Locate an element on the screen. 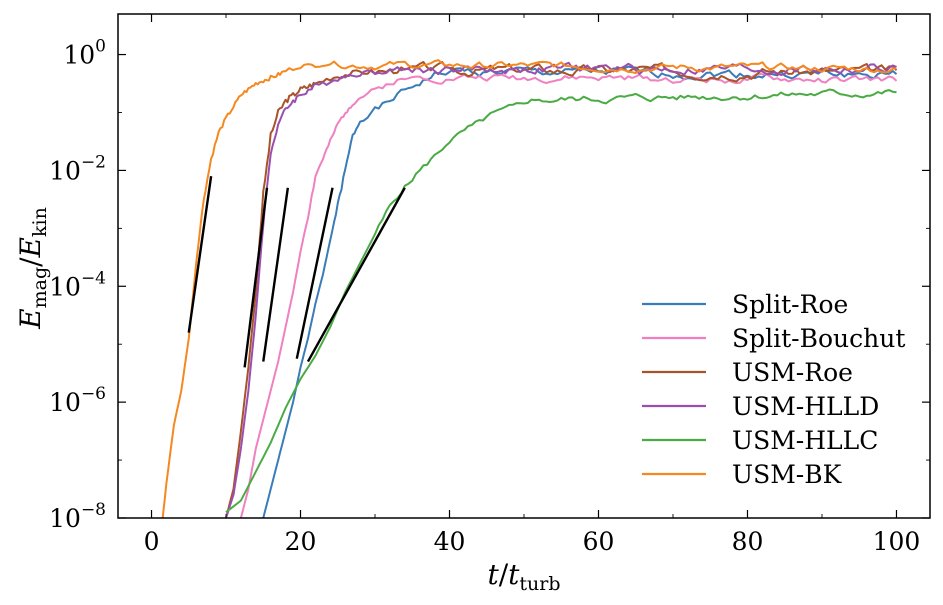 Image resolution: width=943 pixels, height=605 pixels. legend-label-usm-roe: USM-Roe is located at coordinates (792, 372).